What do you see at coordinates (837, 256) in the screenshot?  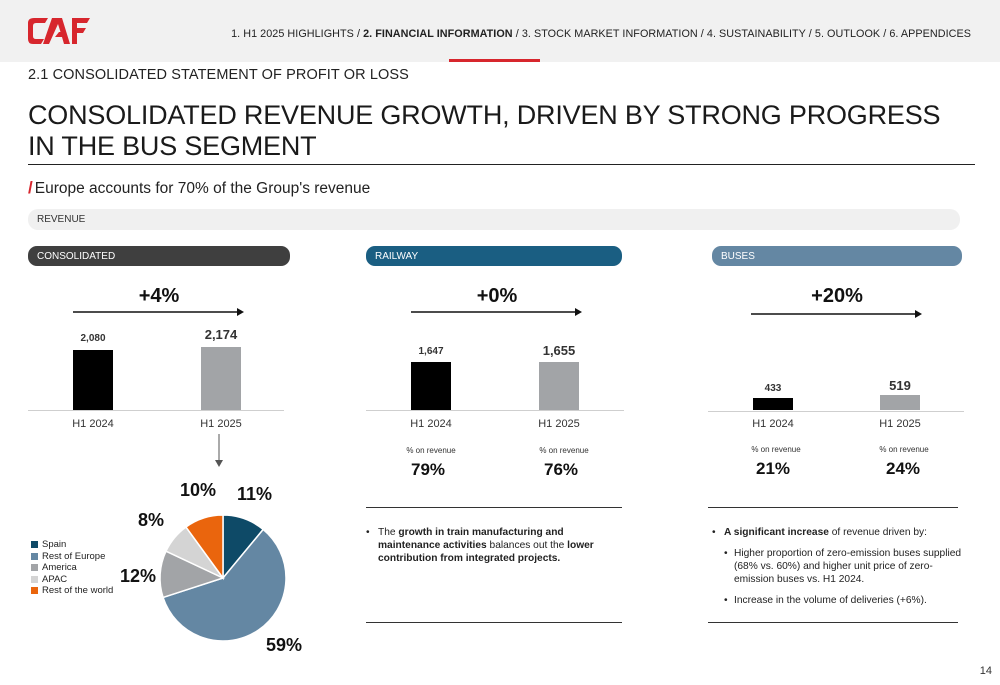 I see `pill-buses: BUSES` at bounding box center [837, 256].